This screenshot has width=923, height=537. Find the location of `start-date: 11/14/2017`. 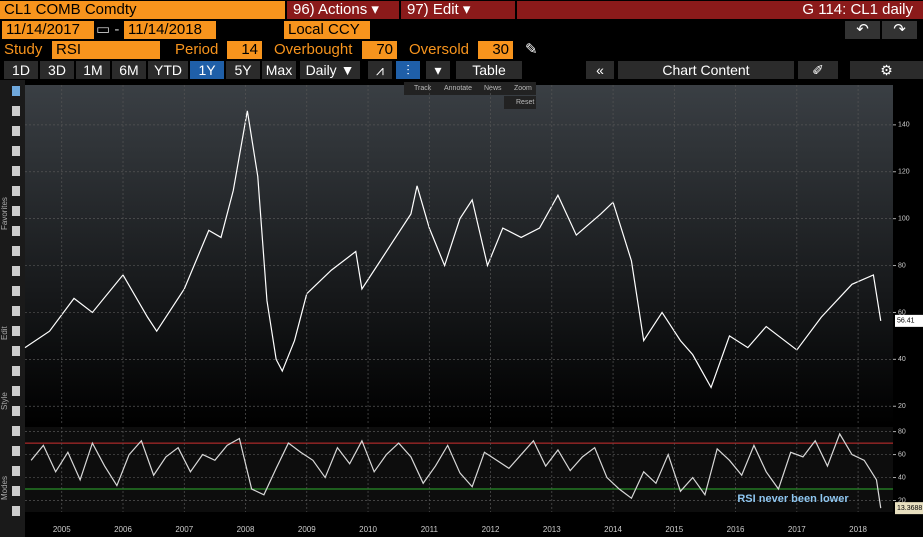

start-date: 11/14/2017 is located at coordinates (48, 30).